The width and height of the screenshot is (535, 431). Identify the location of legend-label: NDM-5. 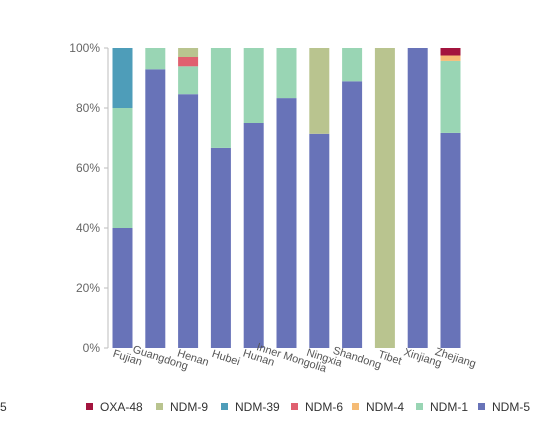
(511, 407).